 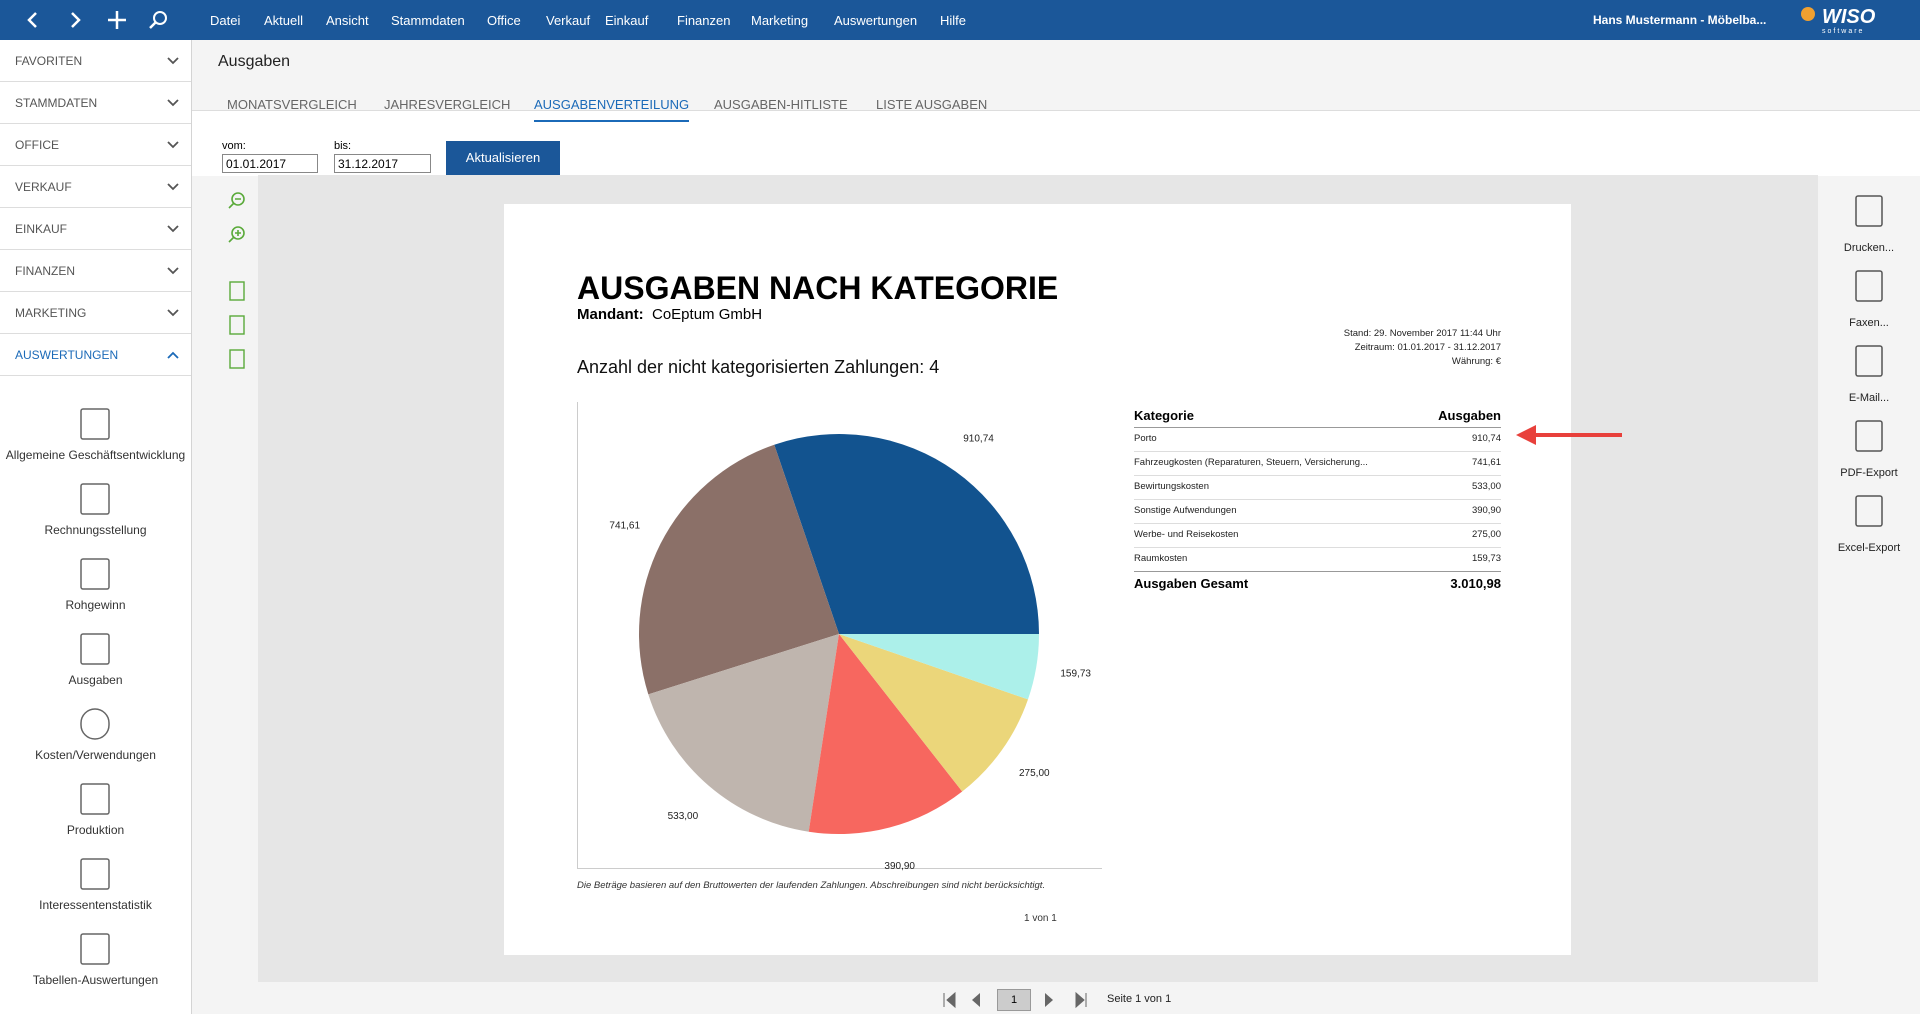 I want to click on sidebar-section: AUSWERTUNGEN, so click(x=95, y=355).